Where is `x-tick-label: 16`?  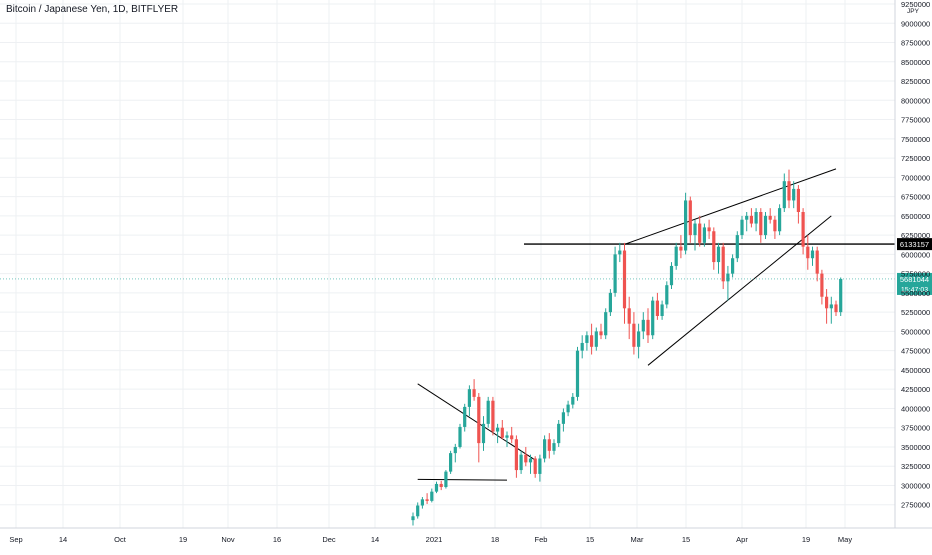
x-tick-label: 16 is located at coordinates (277, 539).